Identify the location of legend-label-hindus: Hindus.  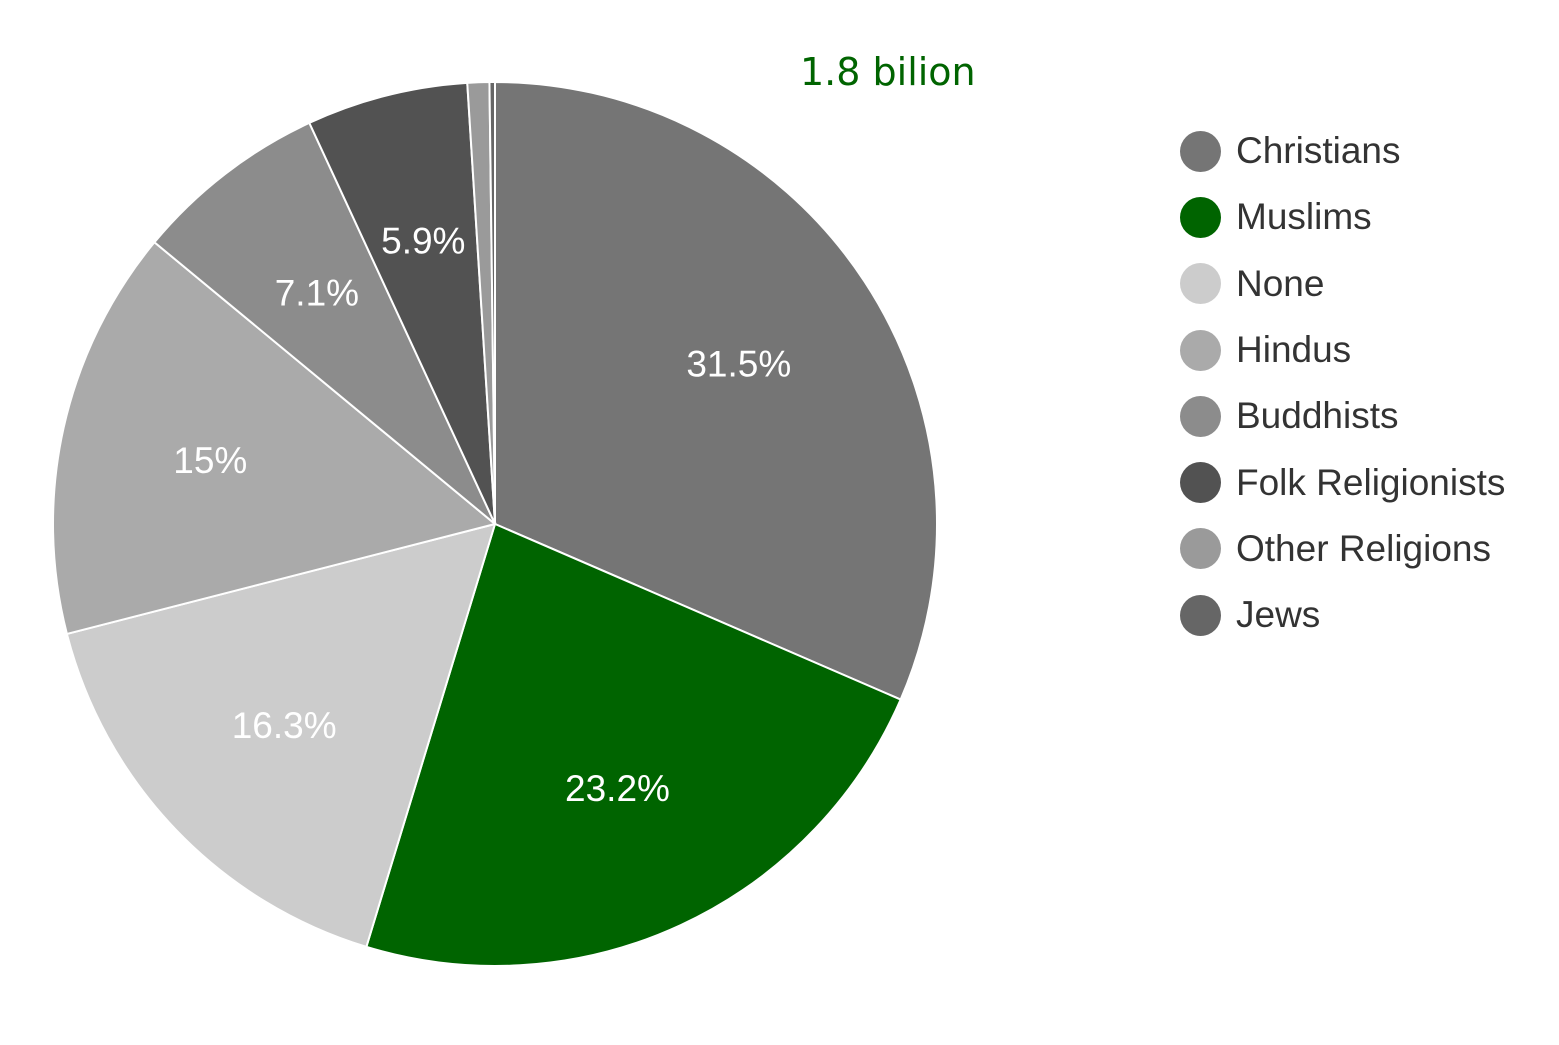
(1294, 350).